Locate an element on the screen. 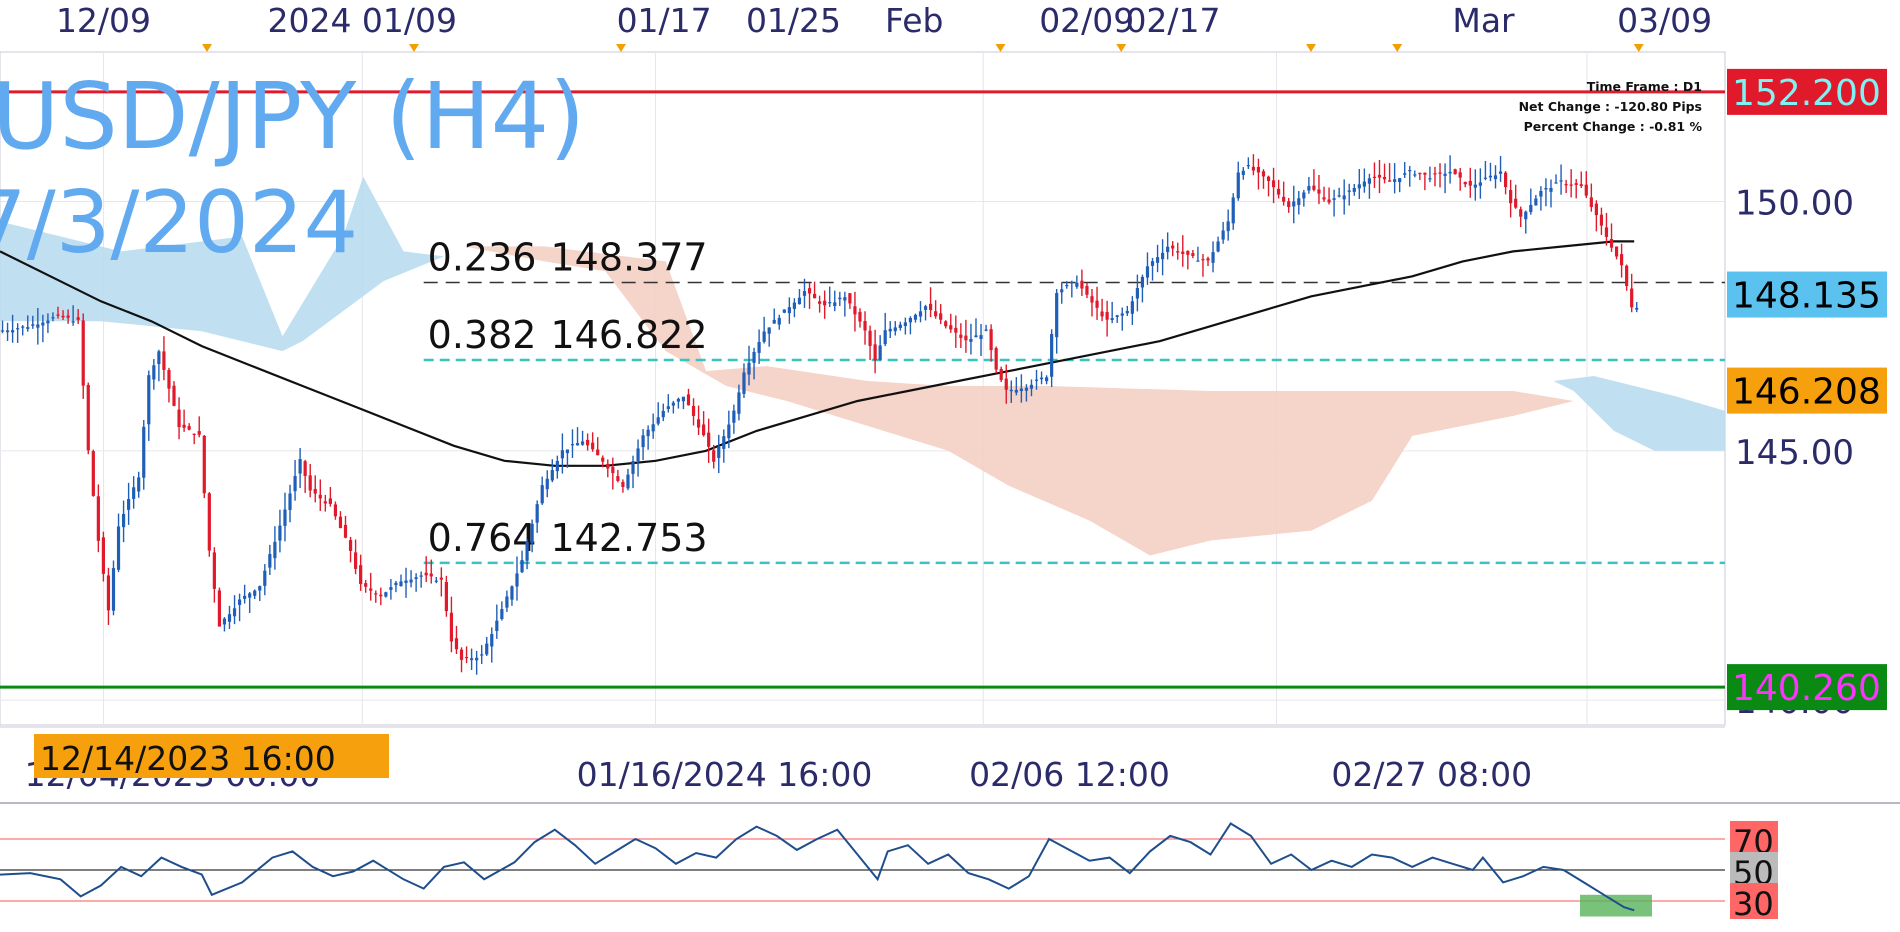  price-tag-cloud-top is located at coordinates (1807, 390).